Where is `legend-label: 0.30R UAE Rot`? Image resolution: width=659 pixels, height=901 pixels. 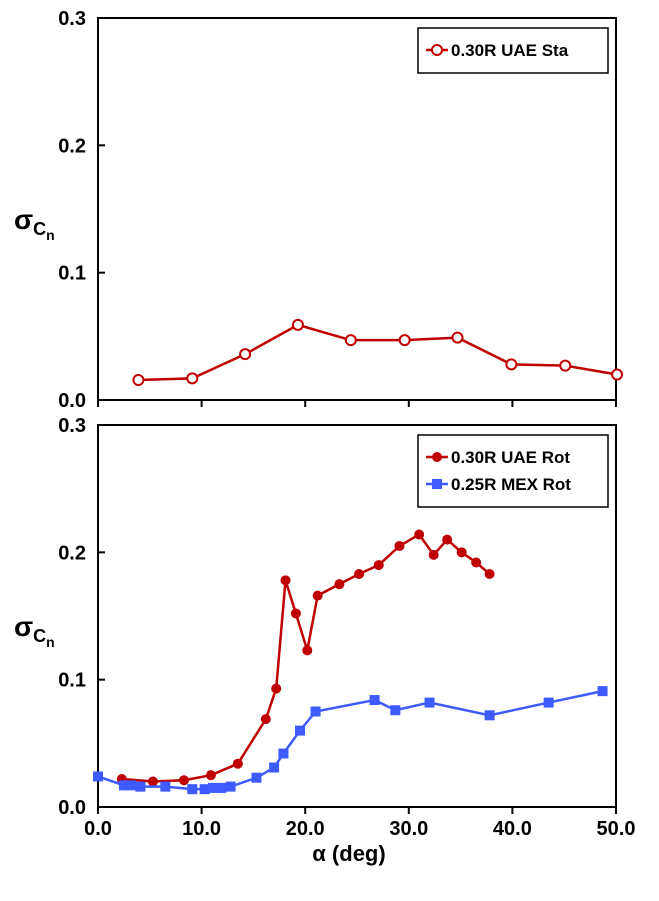
legend-label: 0.30R UAE Rot is located at coordinates (510, 457).